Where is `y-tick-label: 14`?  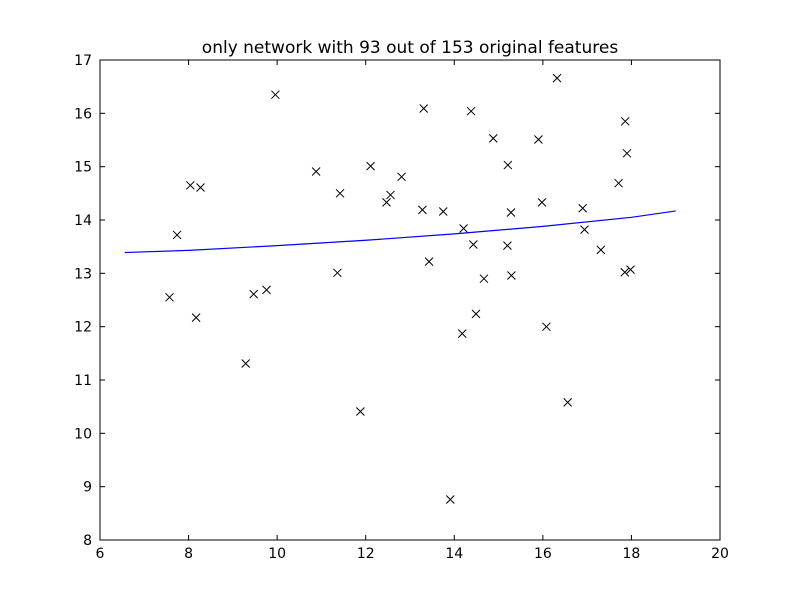 y-tick-label: 14 is located at coordinates (83, 221).